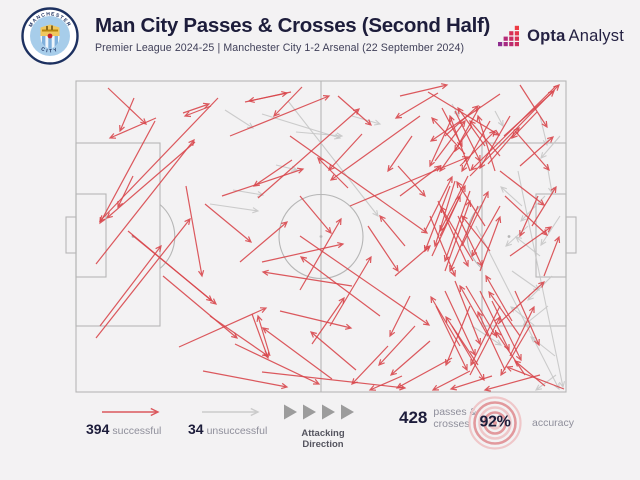  What do you see at coordinates (323, 427) in the screenshot?
I see `legend-attacking-direction: Attacking Direction` at bounding box center [323, 427].